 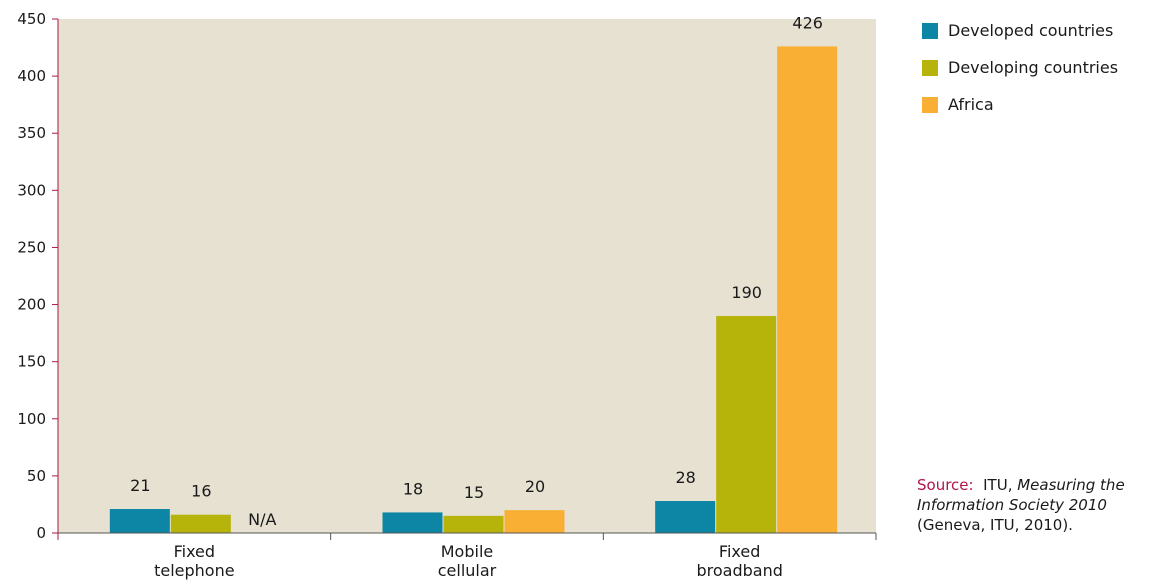 I want to click on y-tick-label: 400, so click(x=31, y=76).